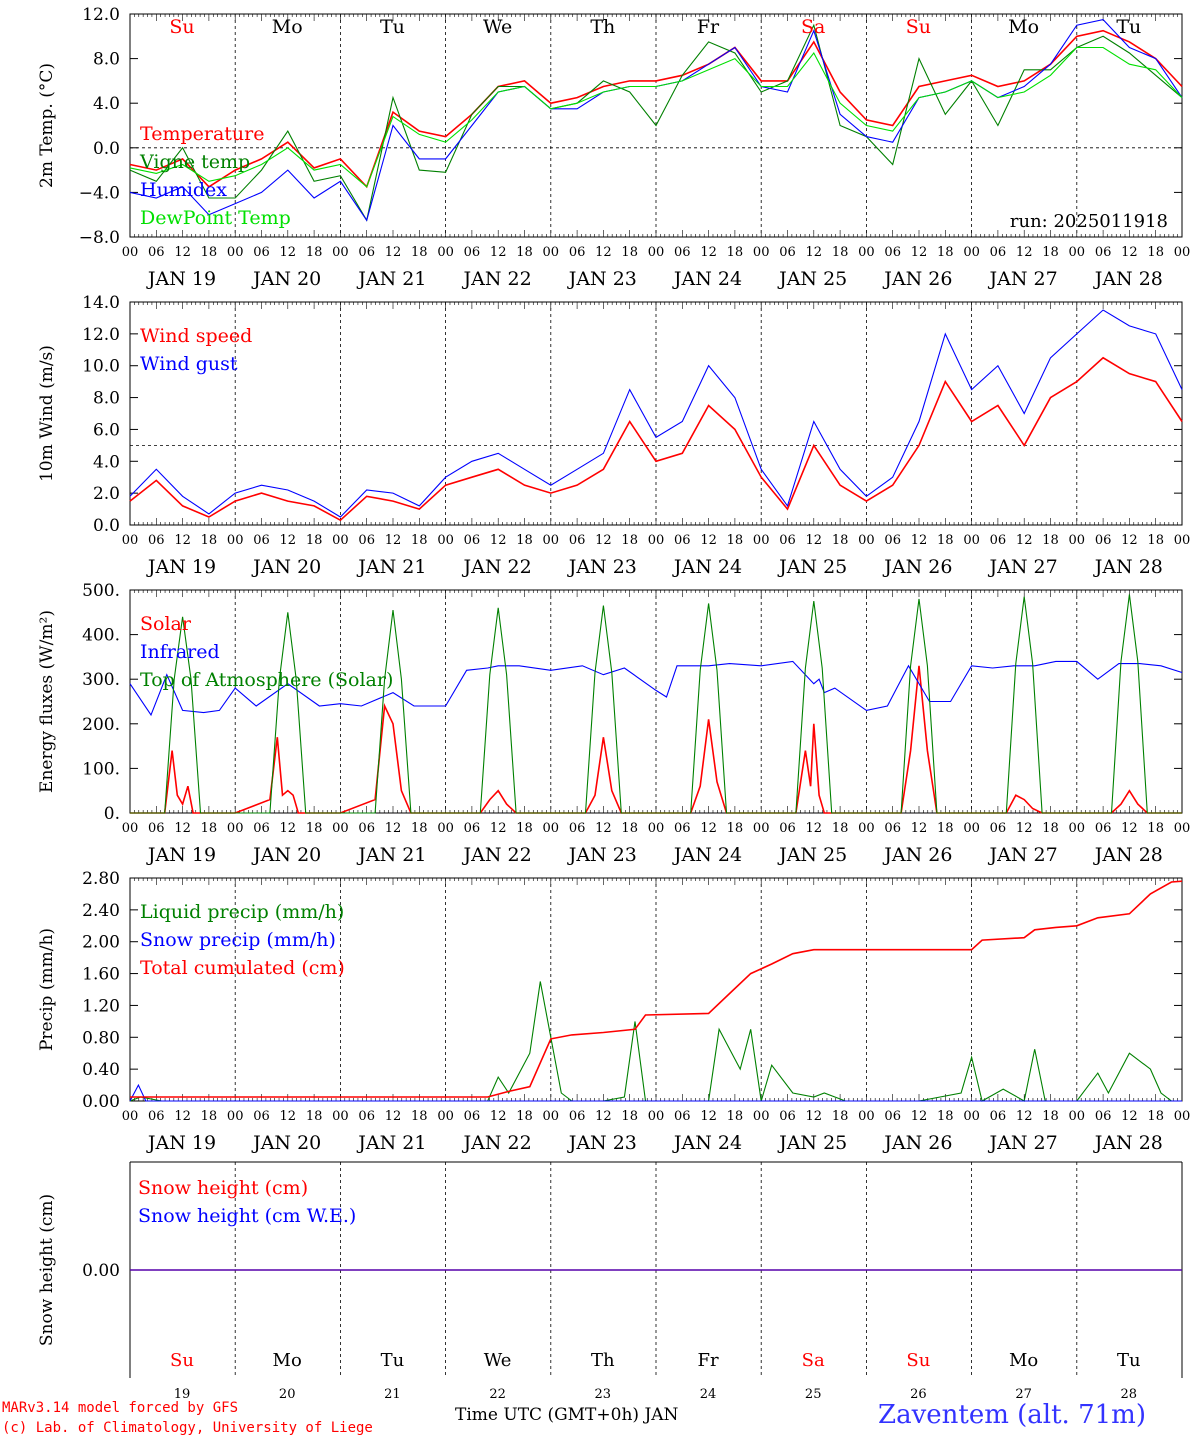  I want to click on y-tick-label: 10.0, so click(101, 367).